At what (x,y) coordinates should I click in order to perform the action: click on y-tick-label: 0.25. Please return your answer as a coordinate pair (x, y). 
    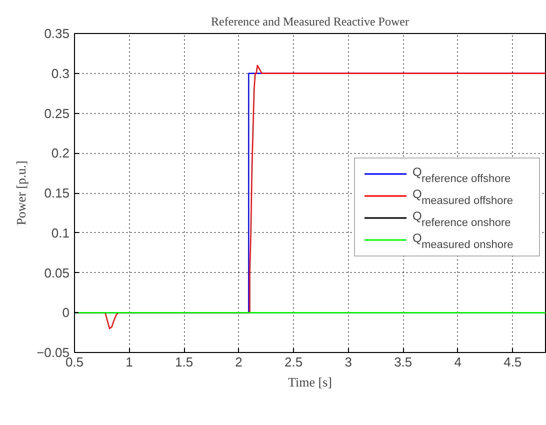
    Looking at the image, I should click on (57, 113).